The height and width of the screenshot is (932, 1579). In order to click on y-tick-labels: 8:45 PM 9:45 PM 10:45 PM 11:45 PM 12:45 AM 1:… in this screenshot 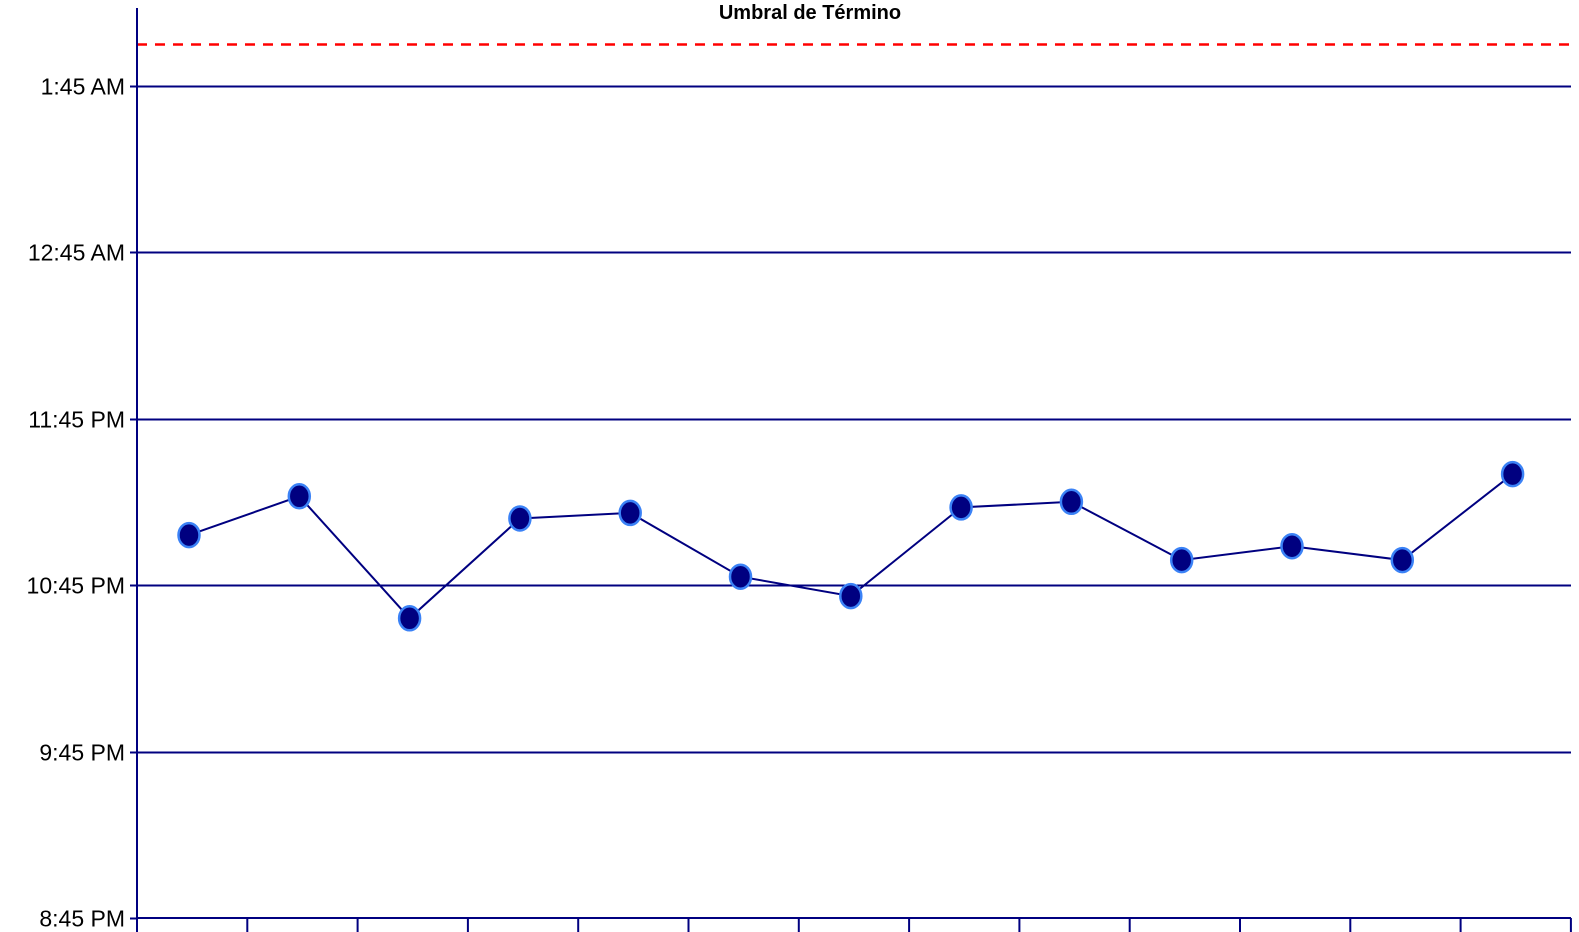, I will do `click(76, 503)`.